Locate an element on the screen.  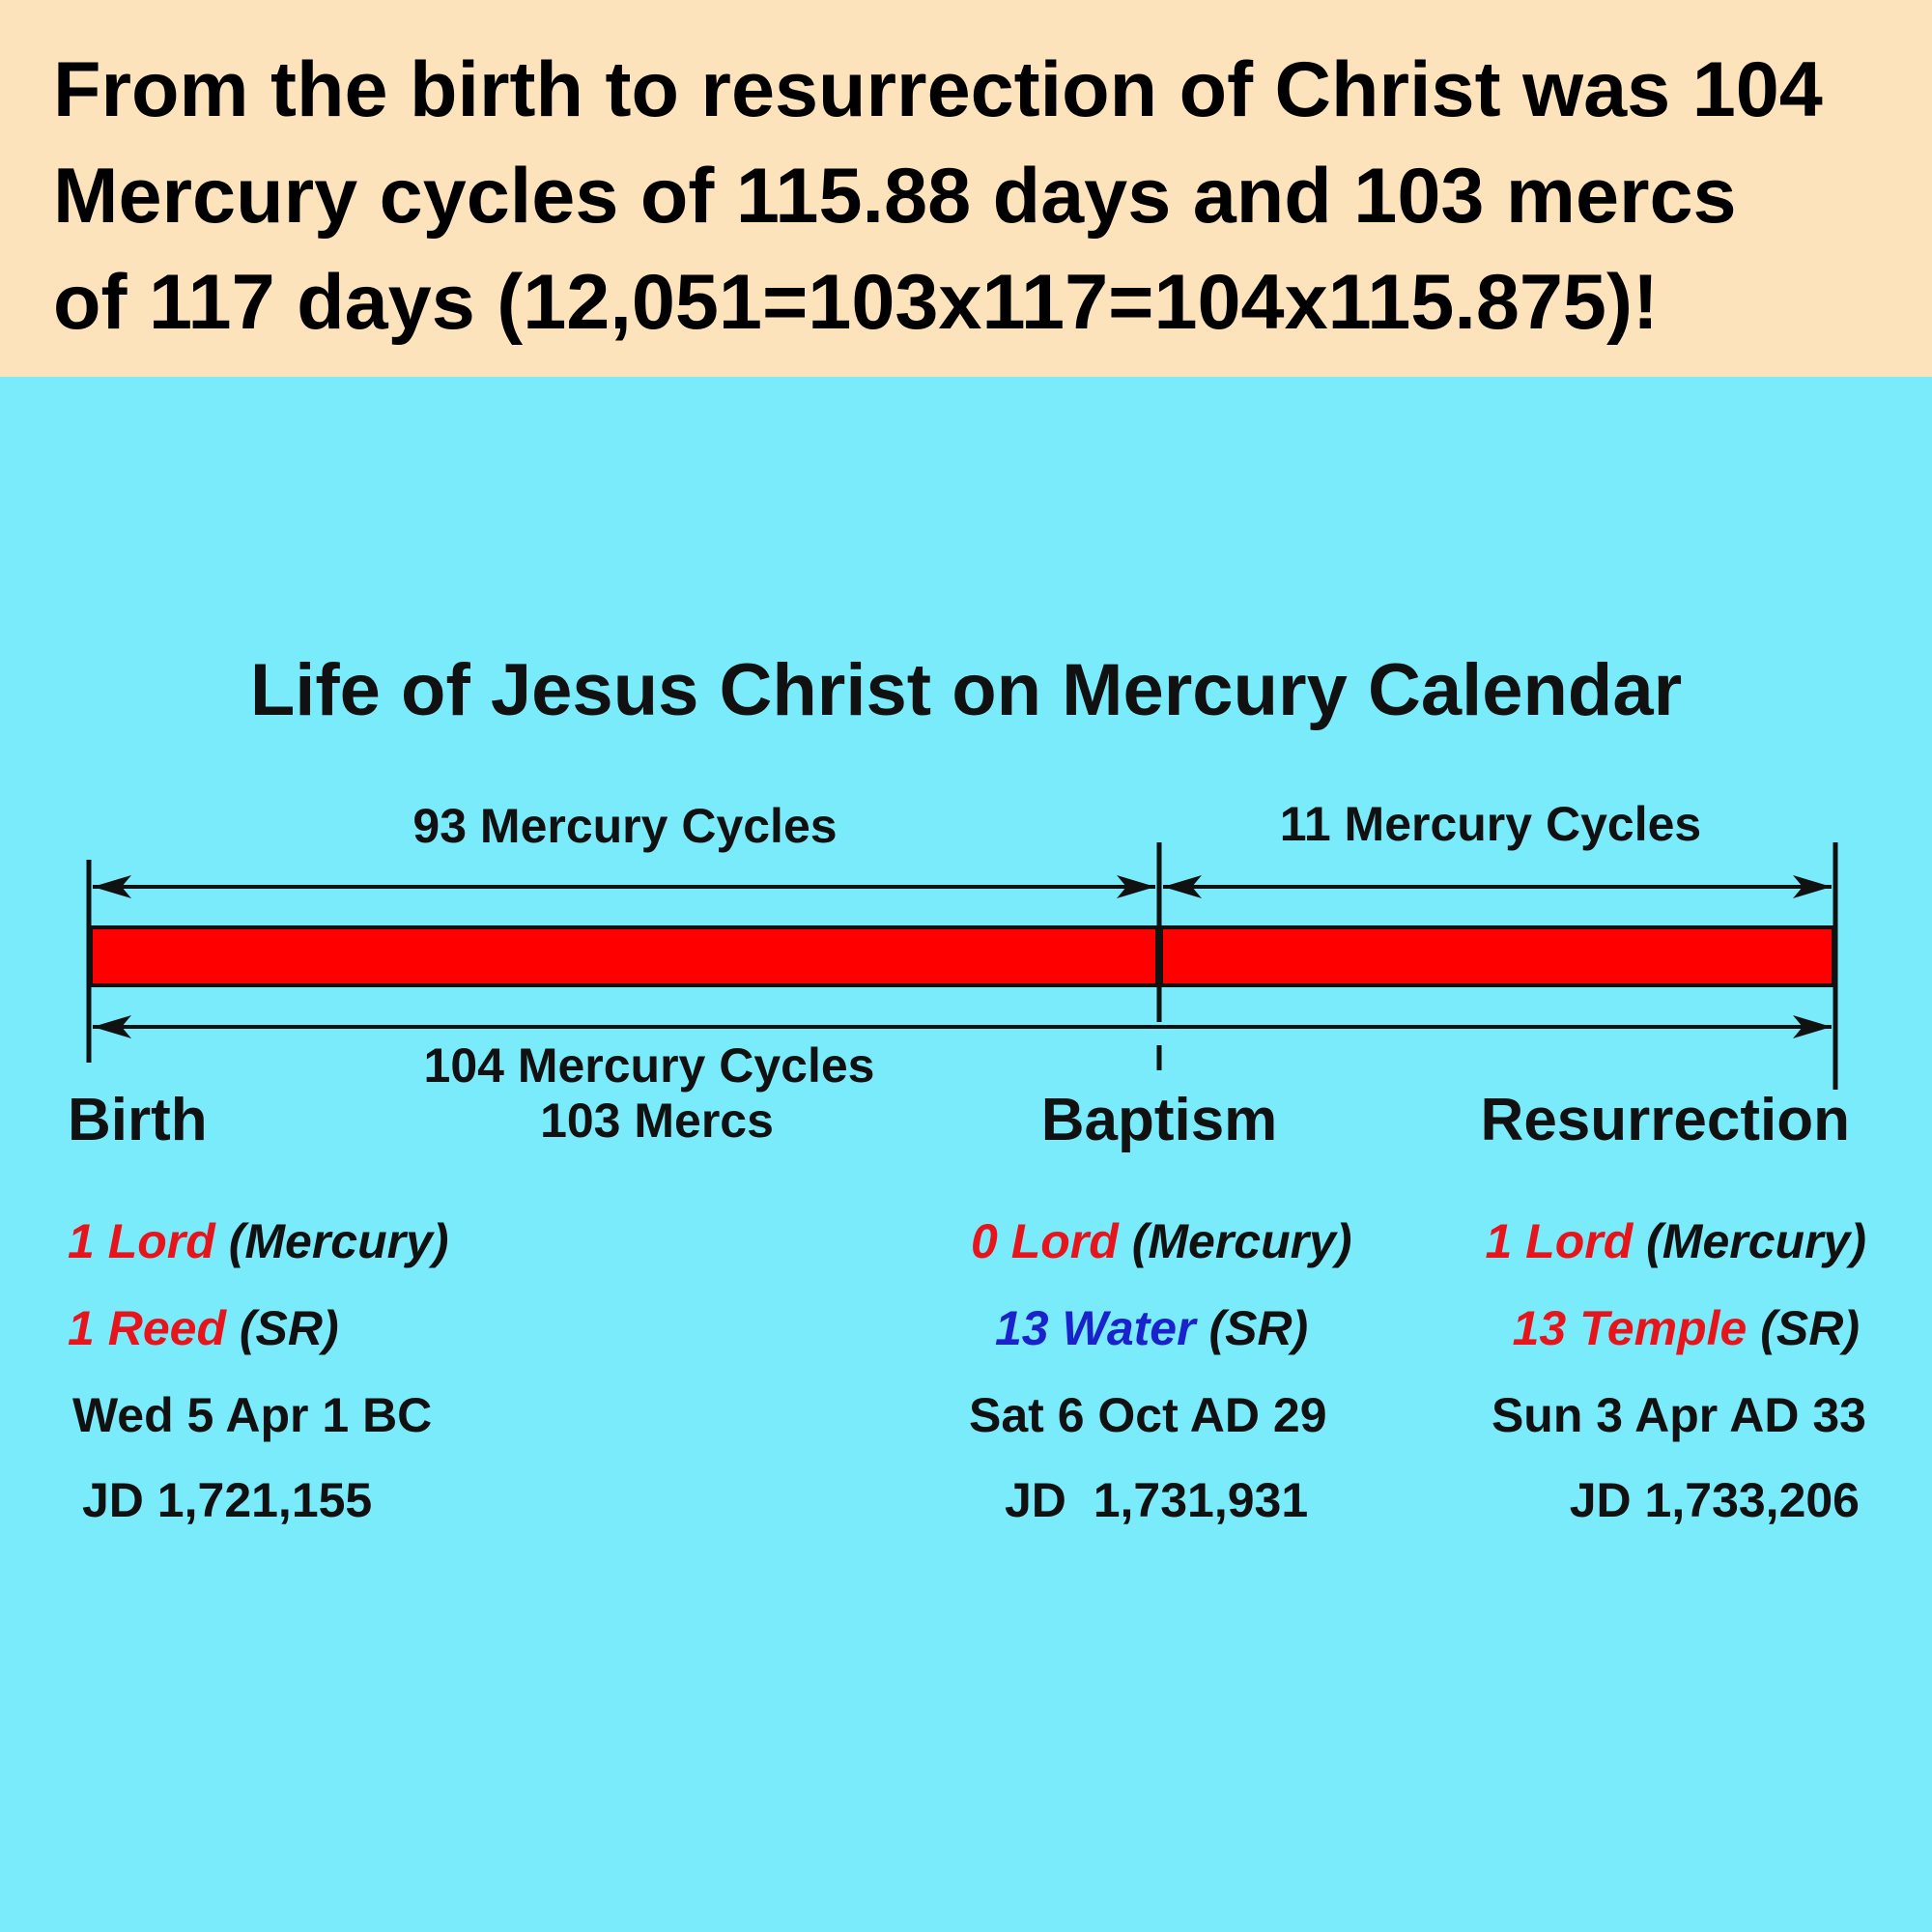
birth-sr-tag: (SR) is located at coordinates (289, 1328).